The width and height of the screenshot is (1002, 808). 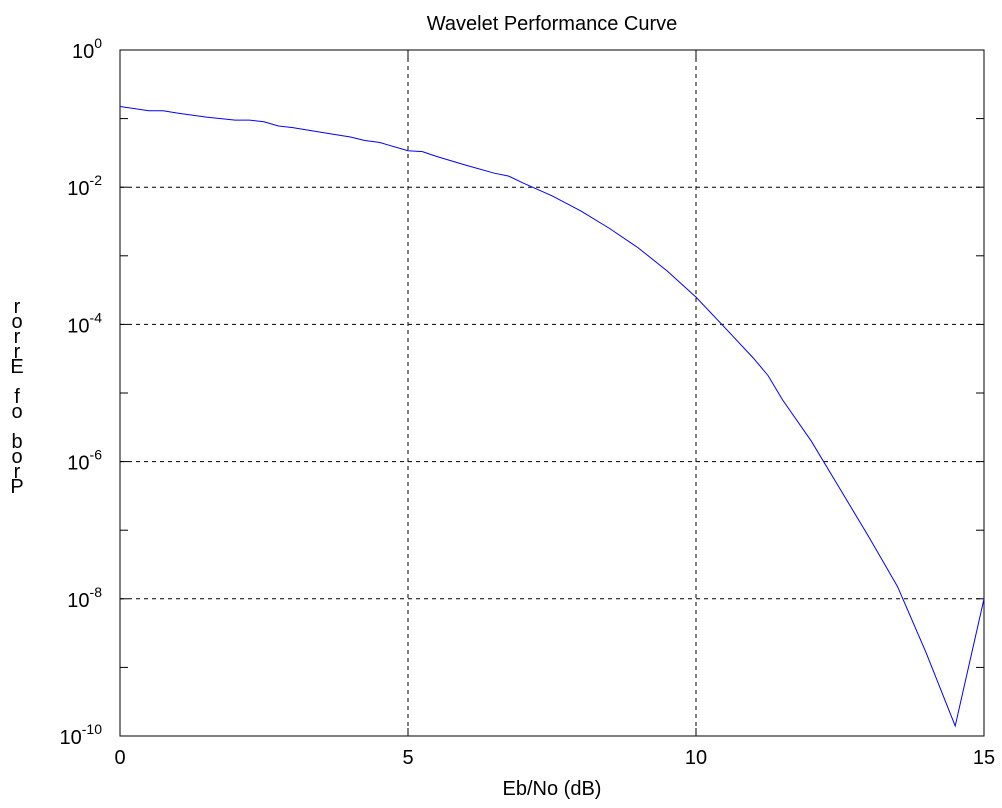 I want to click on x-tick-labels: 0 5 10 15, so click(x=554, y=758).